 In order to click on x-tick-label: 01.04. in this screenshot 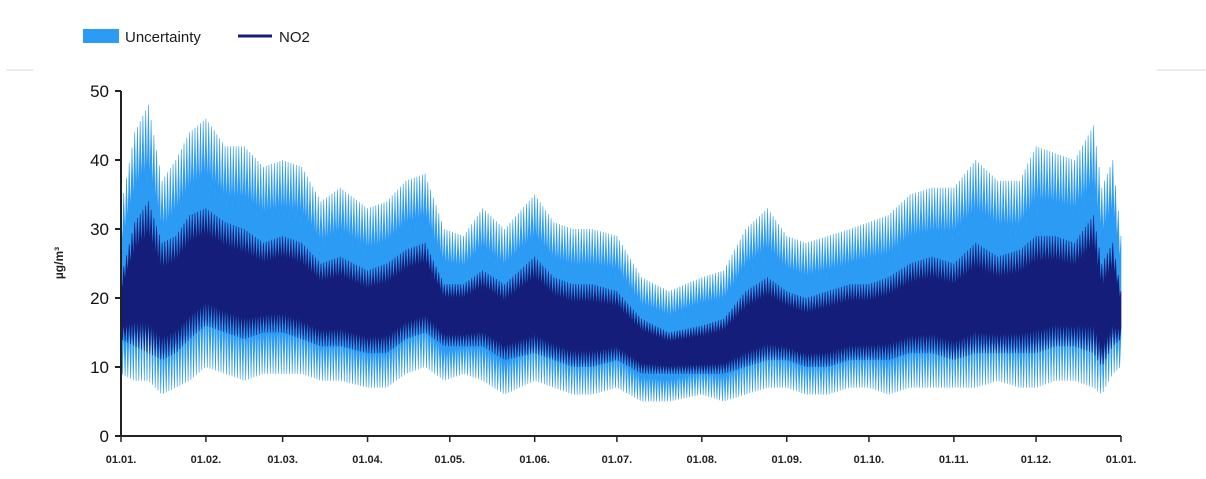, I will do `click(367, 460)`.